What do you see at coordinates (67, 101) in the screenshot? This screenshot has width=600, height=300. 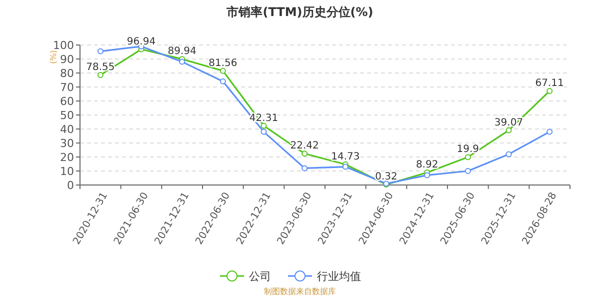 I see `y-tick-label: 60` at bounding box center [67, 101].